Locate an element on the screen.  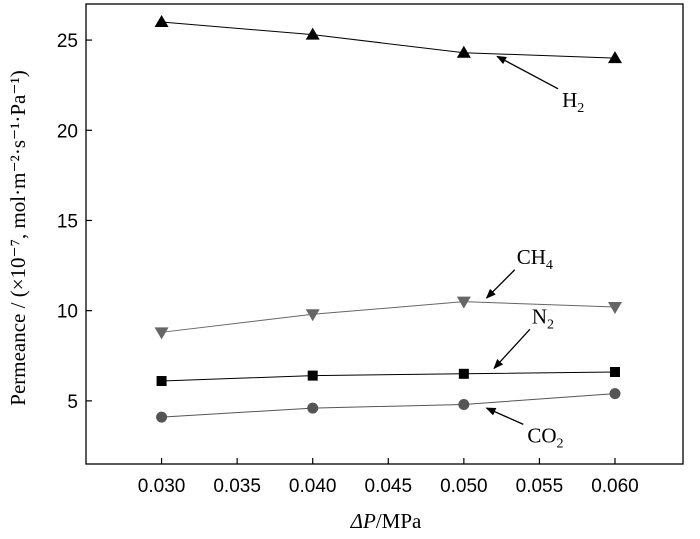
y-tick-label: 5 is located at coordinates (72, 402).